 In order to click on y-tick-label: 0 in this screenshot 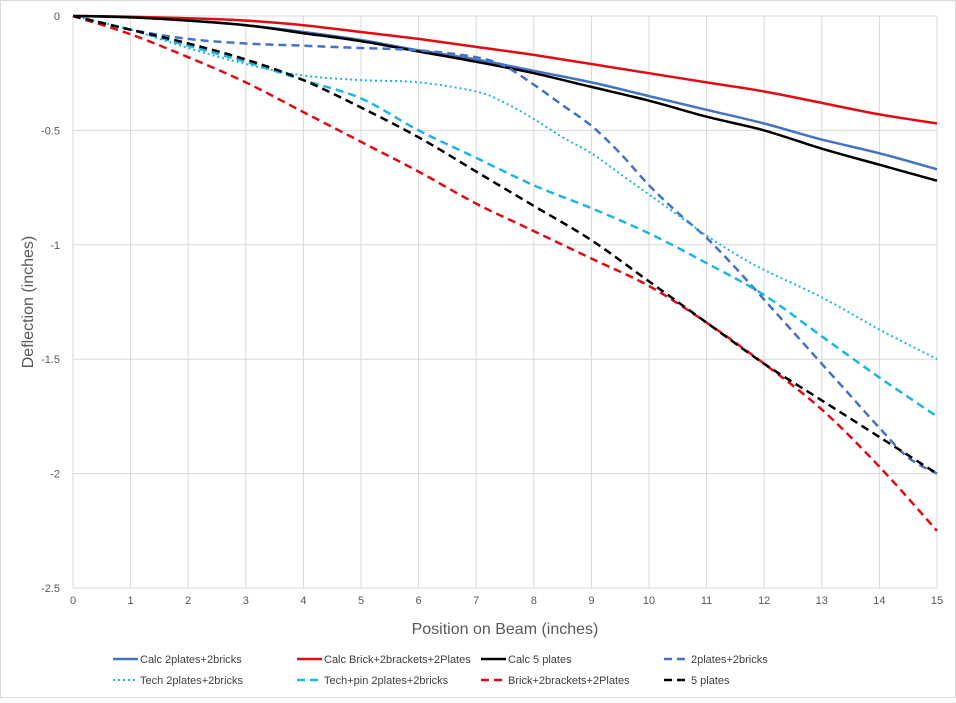, I will do `click(57, 17)`.